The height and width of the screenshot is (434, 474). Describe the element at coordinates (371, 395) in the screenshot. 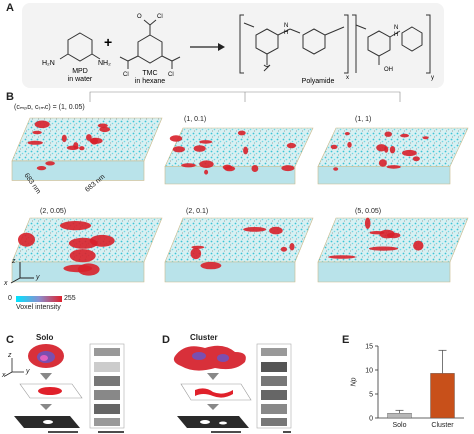

I see `y-tick-label: 5` at that location.